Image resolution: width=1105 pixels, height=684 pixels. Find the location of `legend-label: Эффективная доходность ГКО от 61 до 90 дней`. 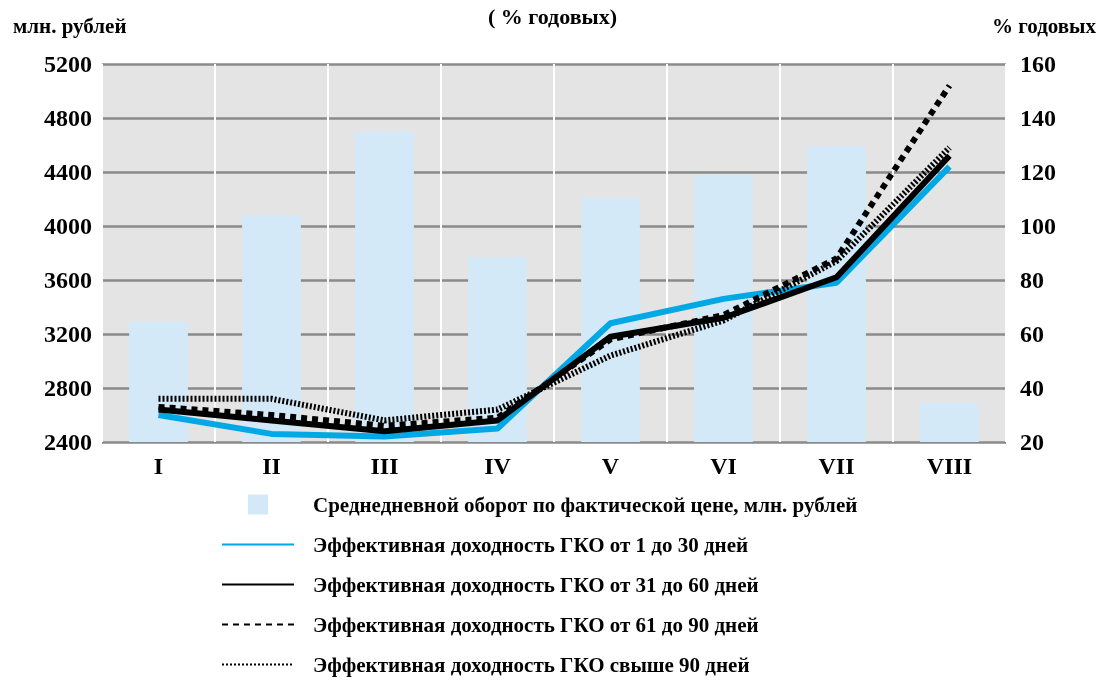

legend-label: Эффективная доходность ГКО от 61 до 90 дней is located at coordinates (536, 624).